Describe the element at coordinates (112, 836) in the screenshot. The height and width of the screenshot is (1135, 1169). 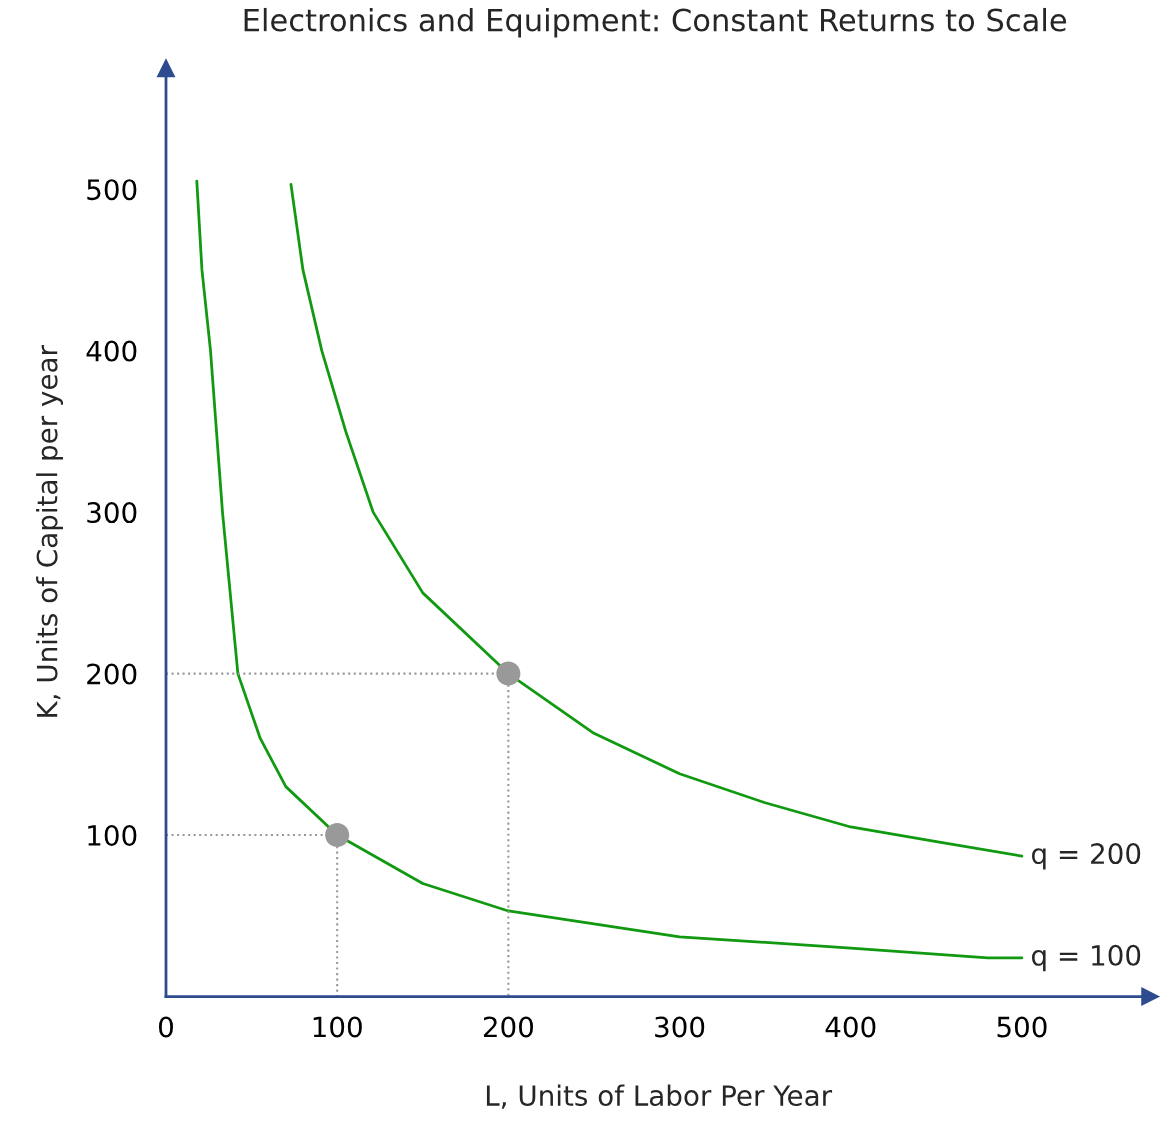
I see `y-tick-label: 100` at that location.